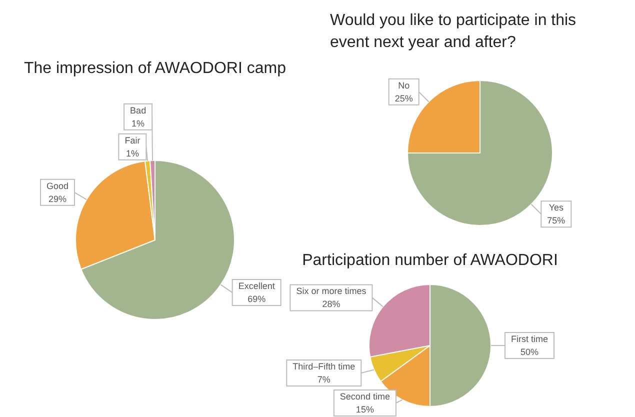  I want to click on slice-label: Six or more times, so click(331, 291).